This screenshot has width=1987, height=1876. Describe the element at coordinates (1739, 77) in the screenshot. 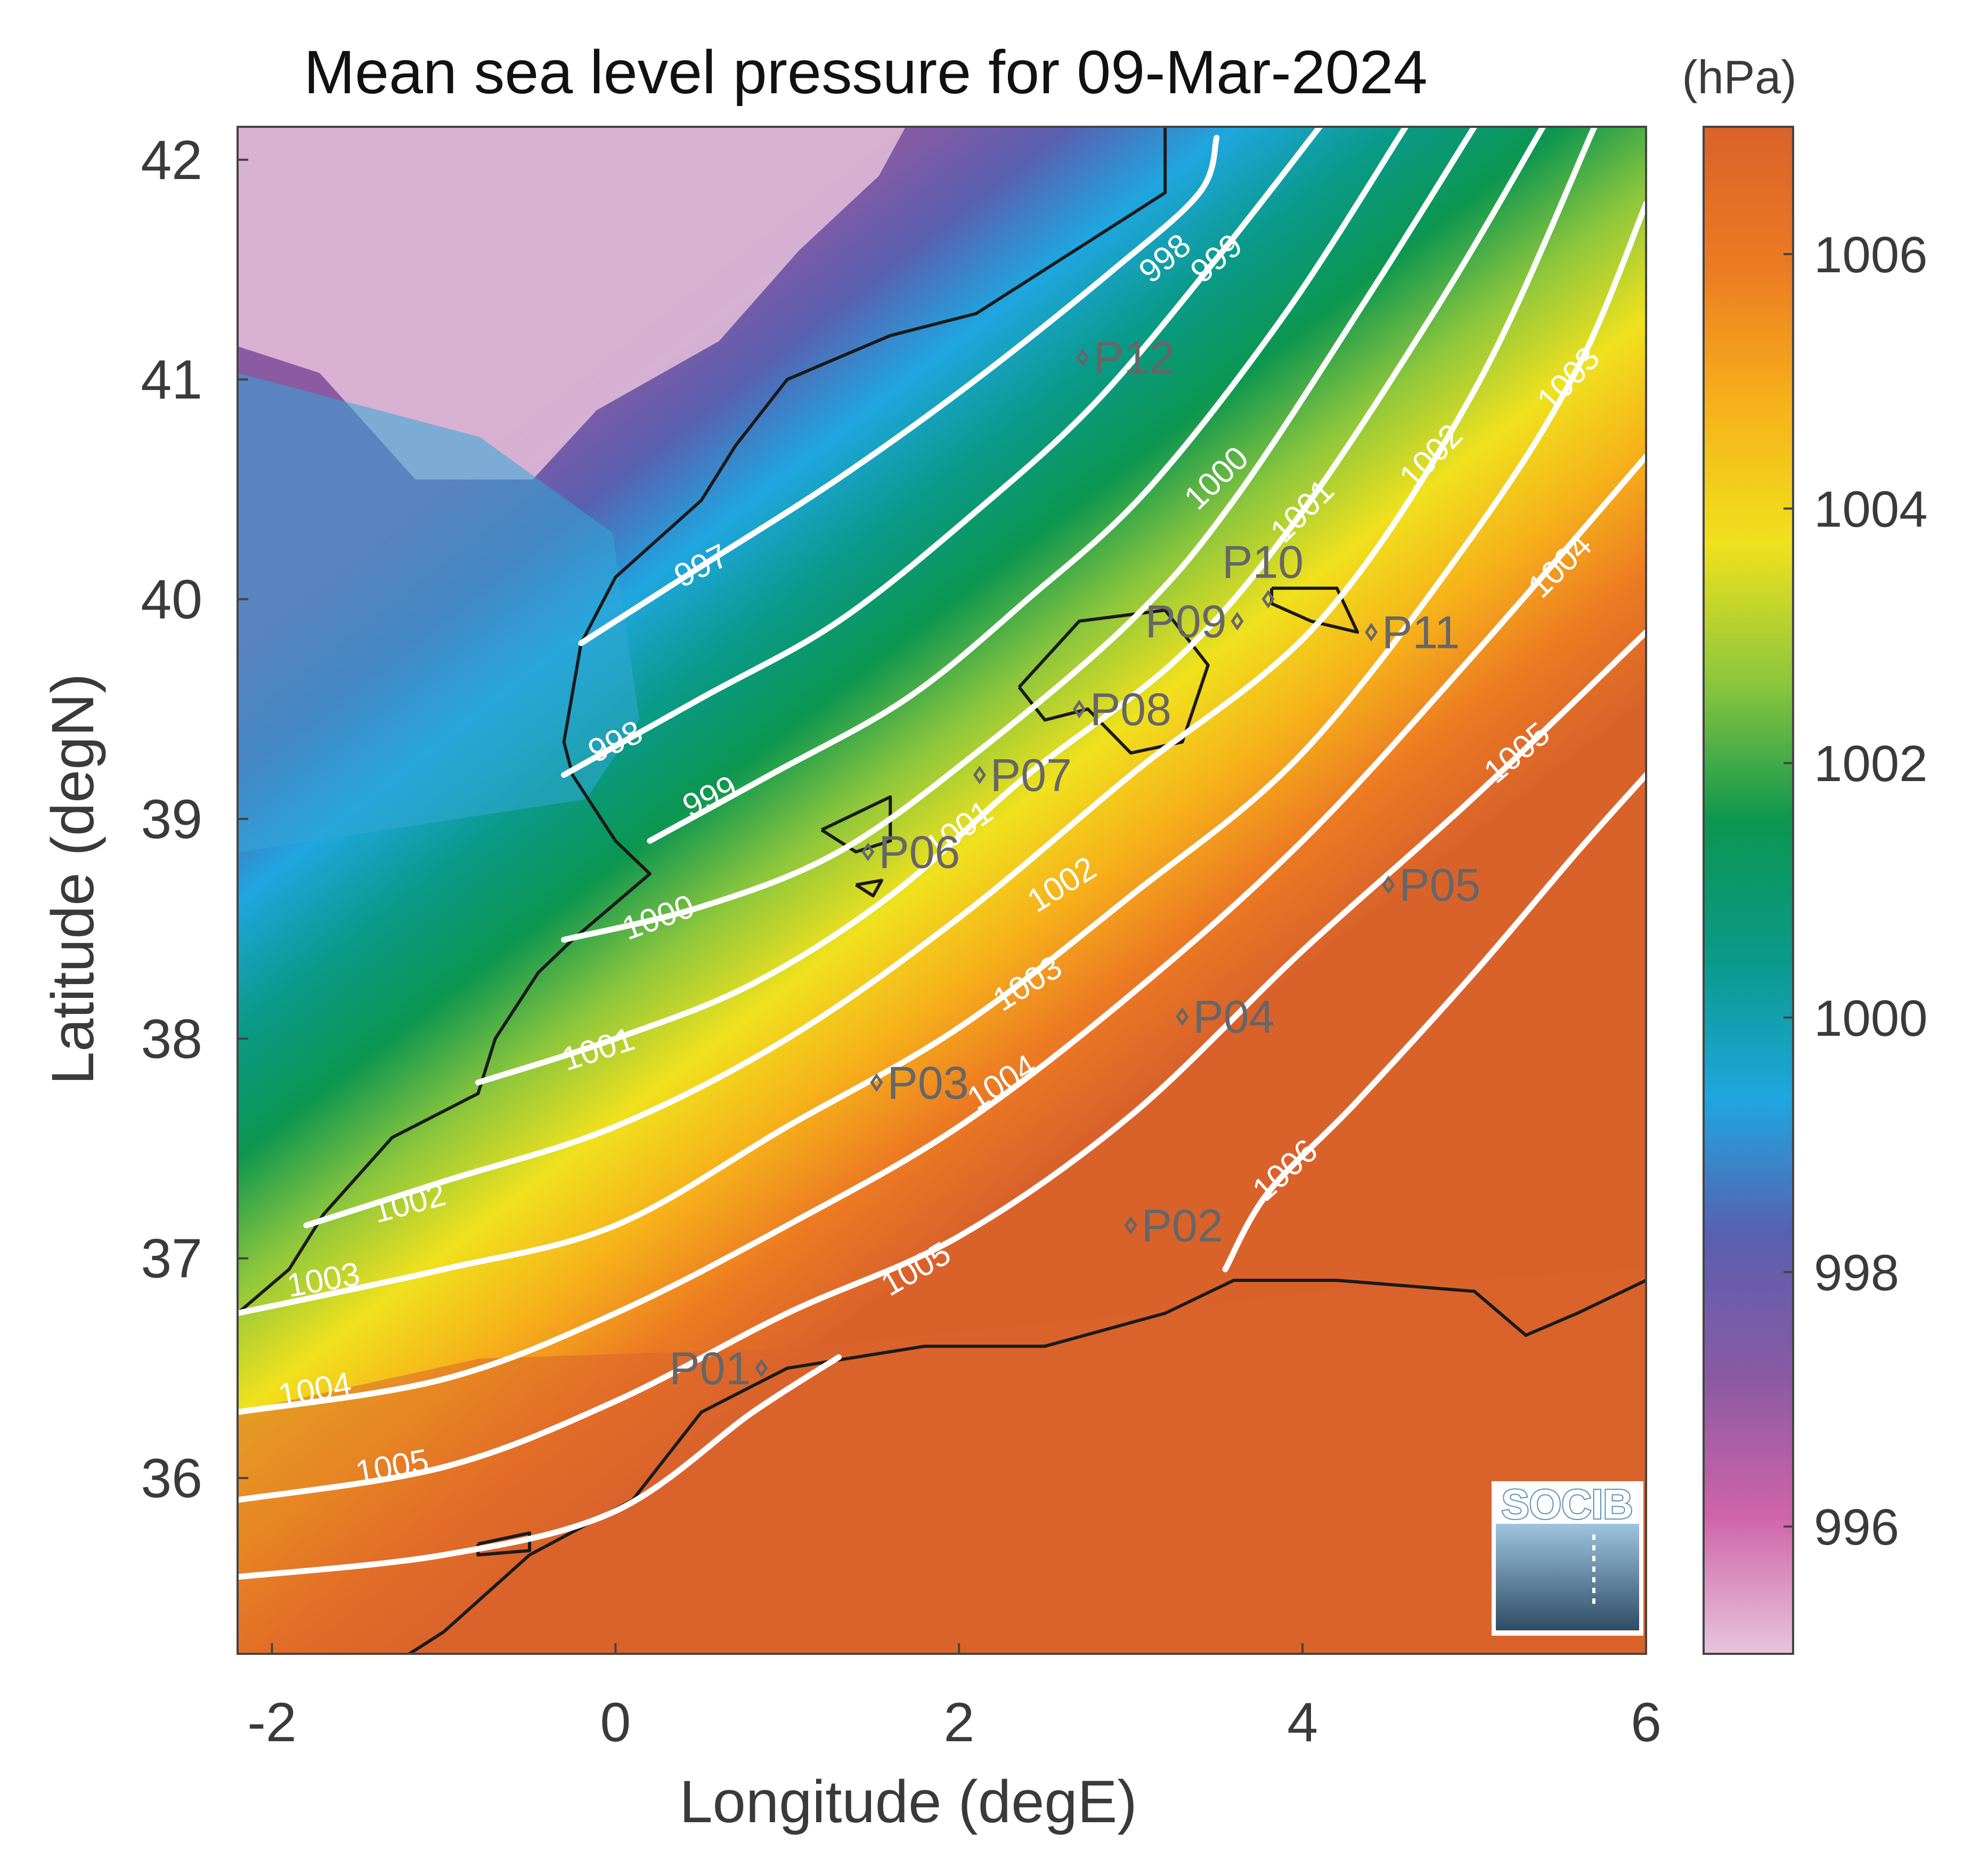

I see `colorbar-unit: (hPa)` at that location.